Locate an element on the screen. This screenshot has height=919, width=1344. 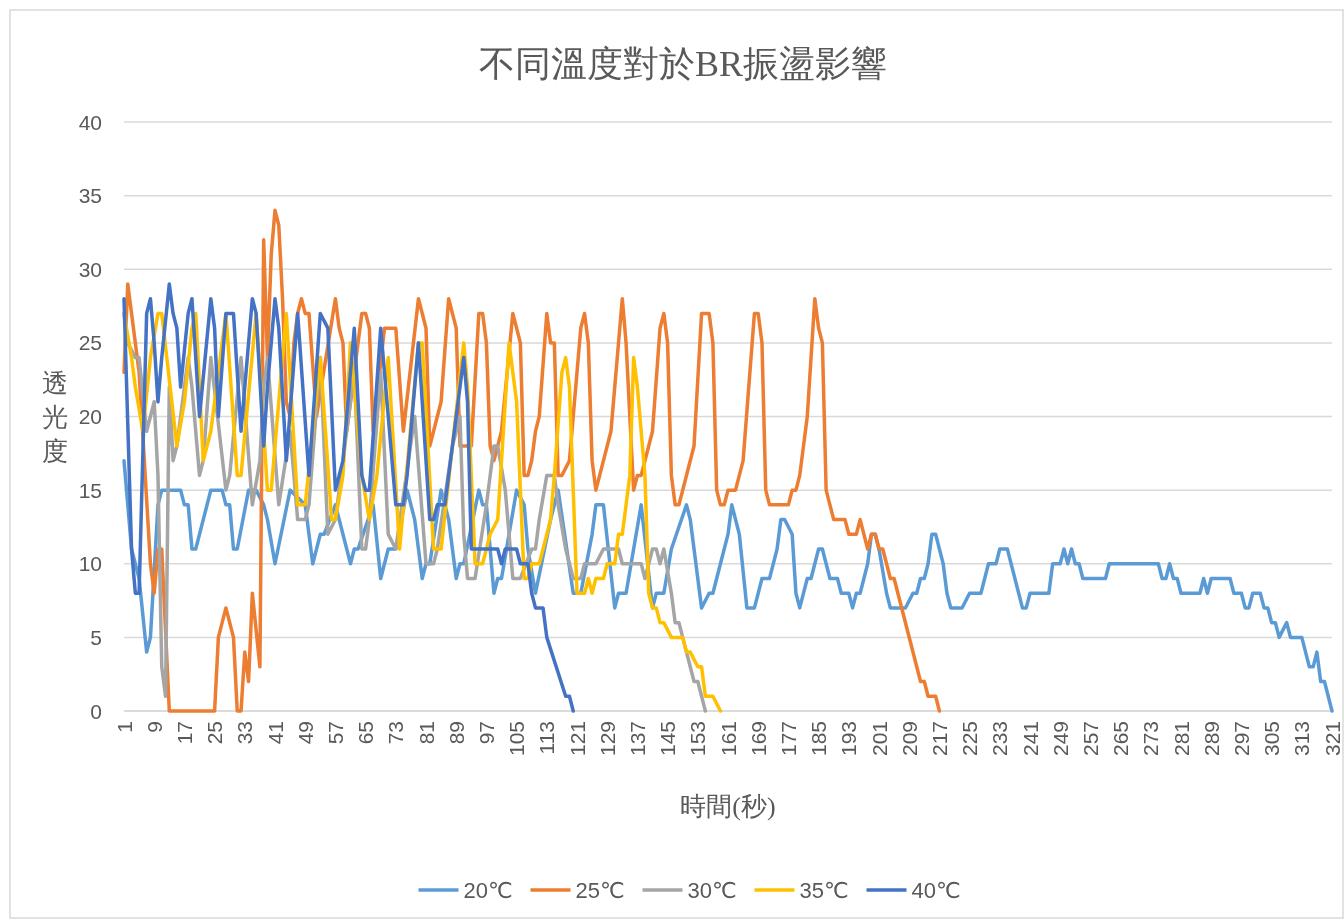
x-tick-label: 305 is located at coordinates (1272, 739).